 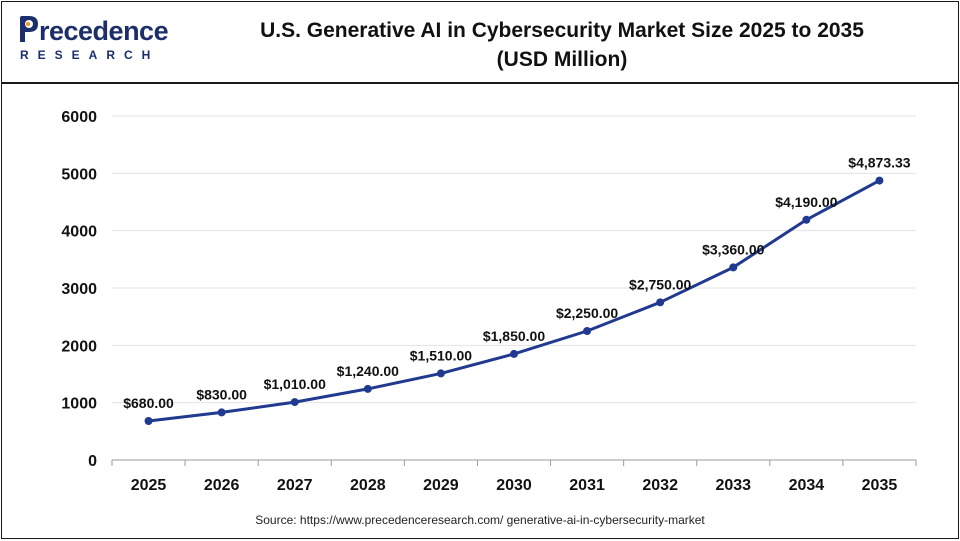 I want to click on precedence-research-logo: recedence RESEARCH, so click(x=92, y=40).